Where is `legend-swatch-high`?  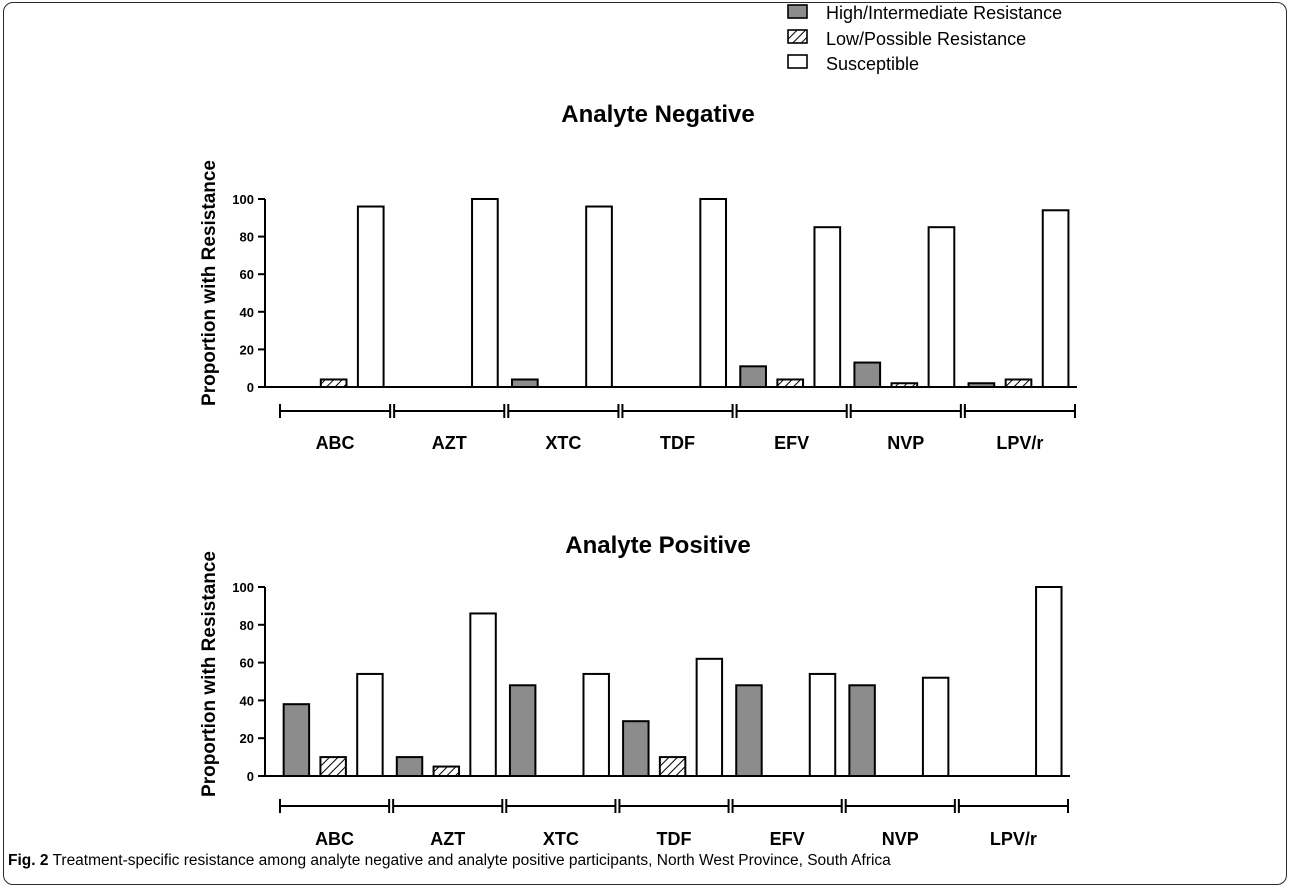 legend-swatch-high is located at coordinates (797, 11).